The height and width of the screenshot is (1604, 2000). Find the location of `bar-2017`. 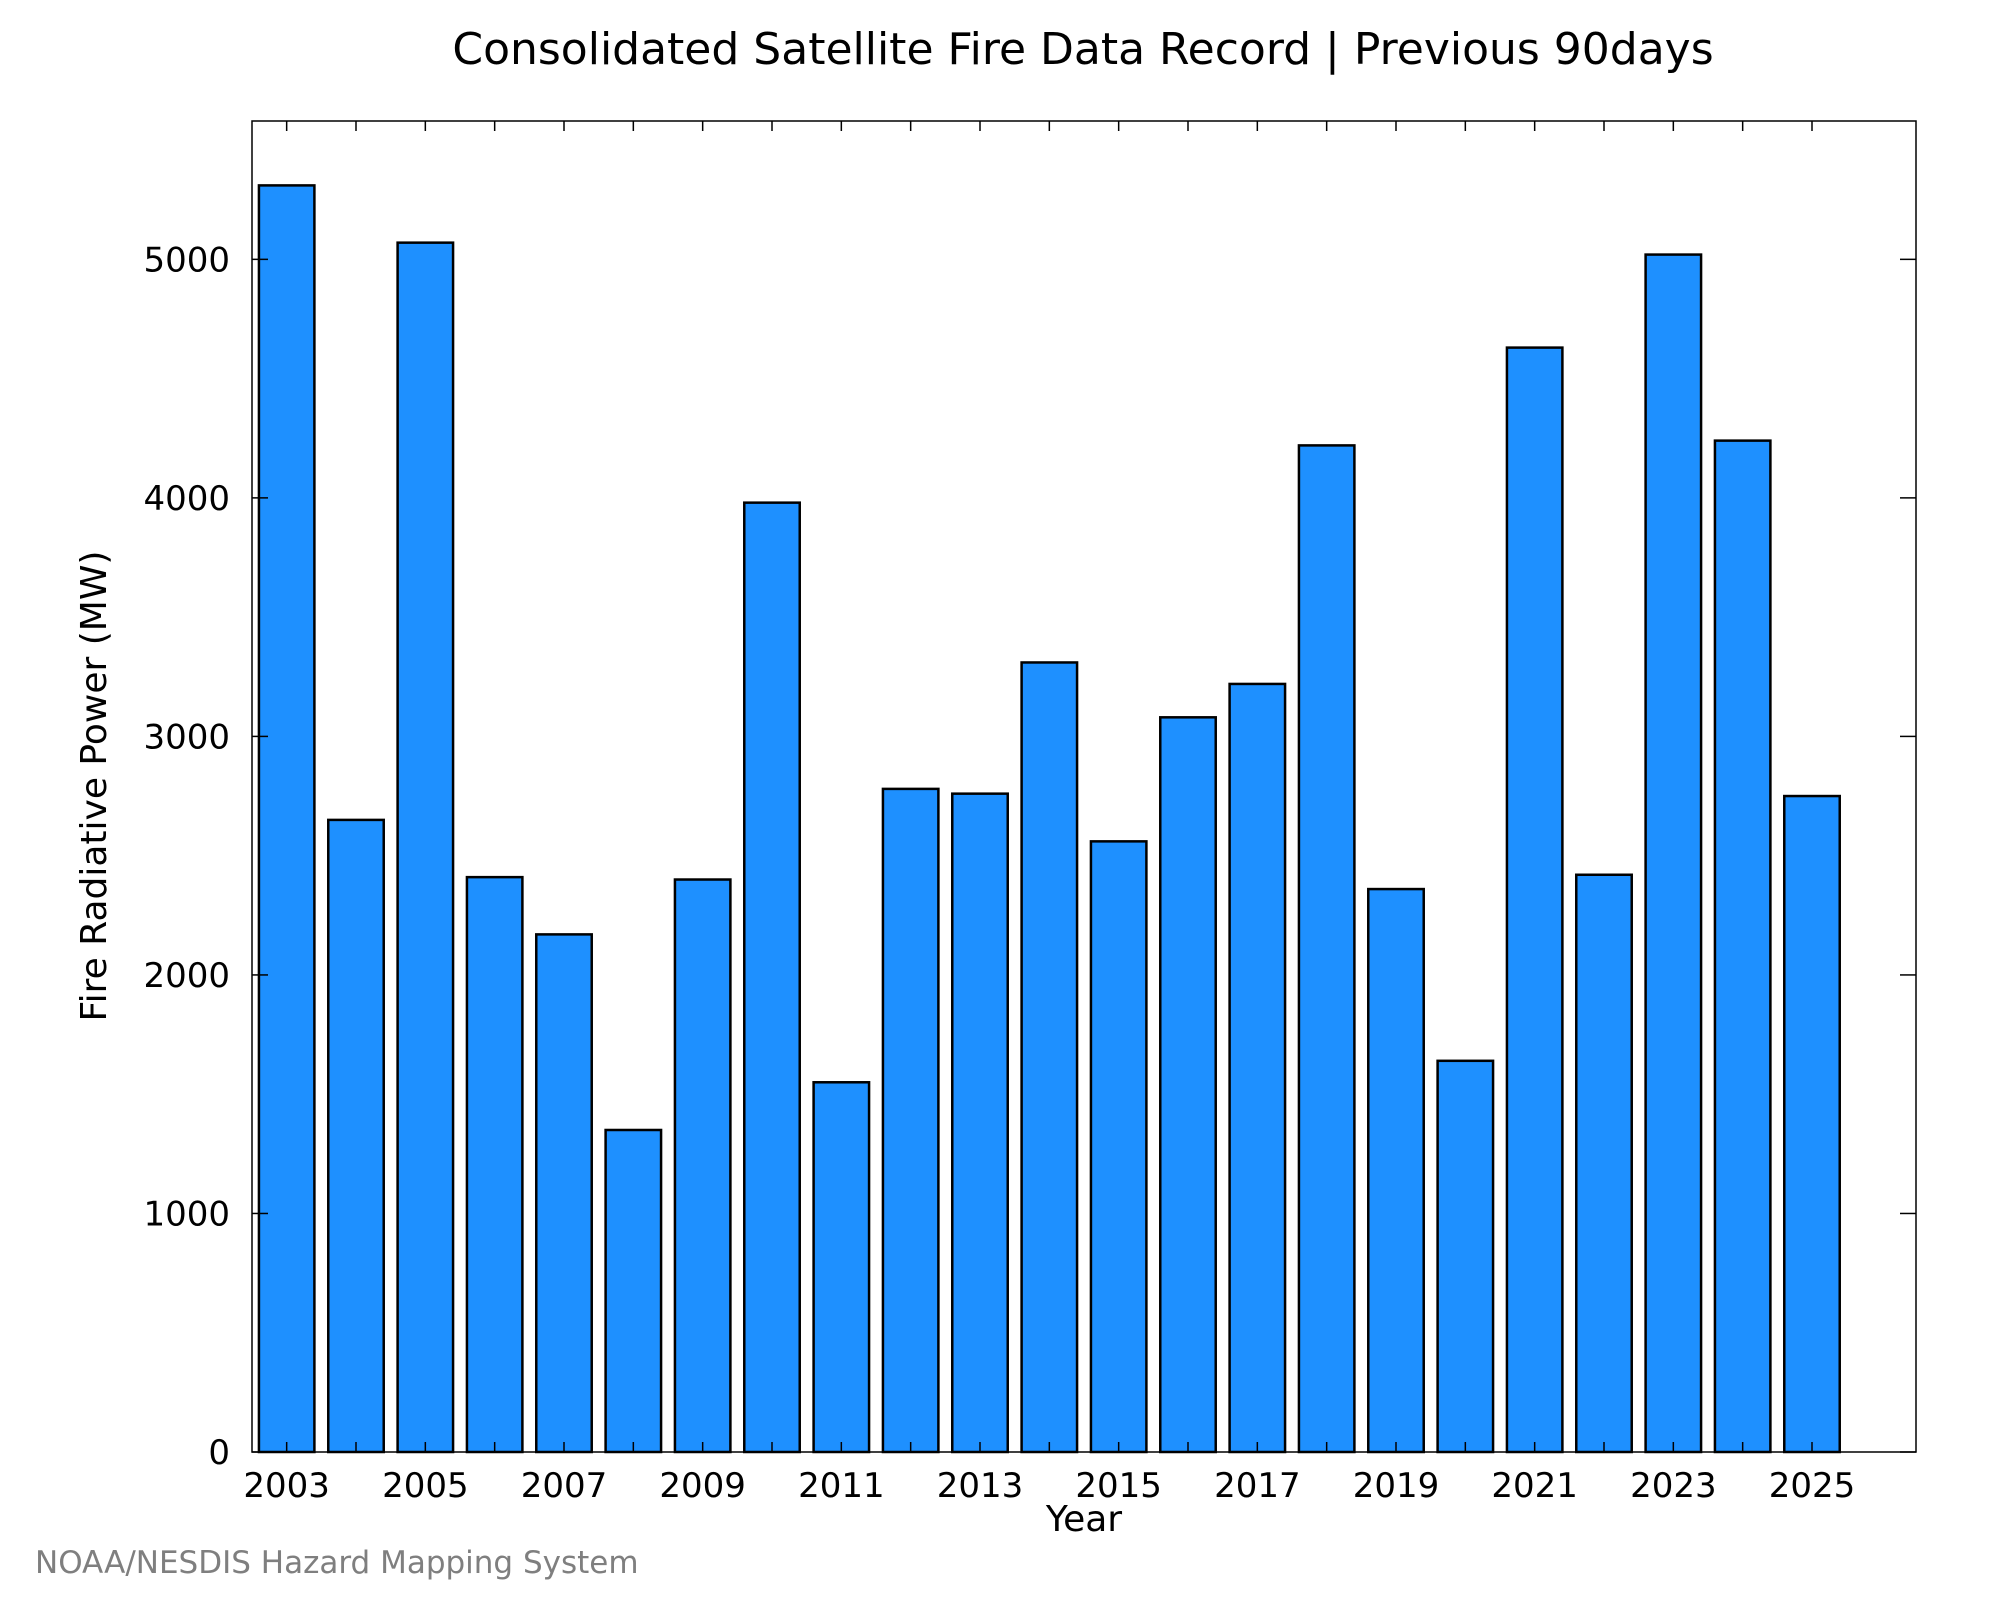

bar-2017 is located at coordinates (1257, 1068).